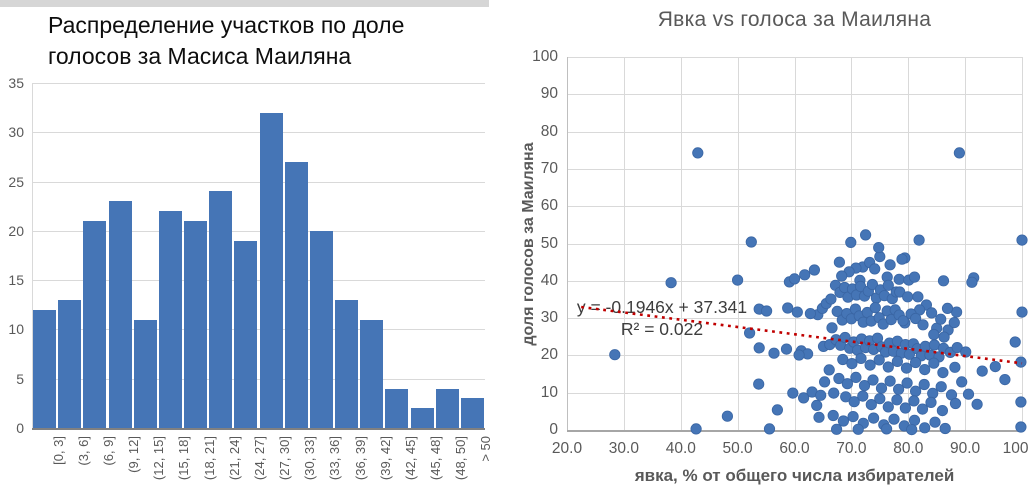 The width and height of the screenshot is (1029, 500). Describe the element at coordinates (385, 458) in the screenshot. I see `histogram-x-tick-label: (39, 42]` at that location.